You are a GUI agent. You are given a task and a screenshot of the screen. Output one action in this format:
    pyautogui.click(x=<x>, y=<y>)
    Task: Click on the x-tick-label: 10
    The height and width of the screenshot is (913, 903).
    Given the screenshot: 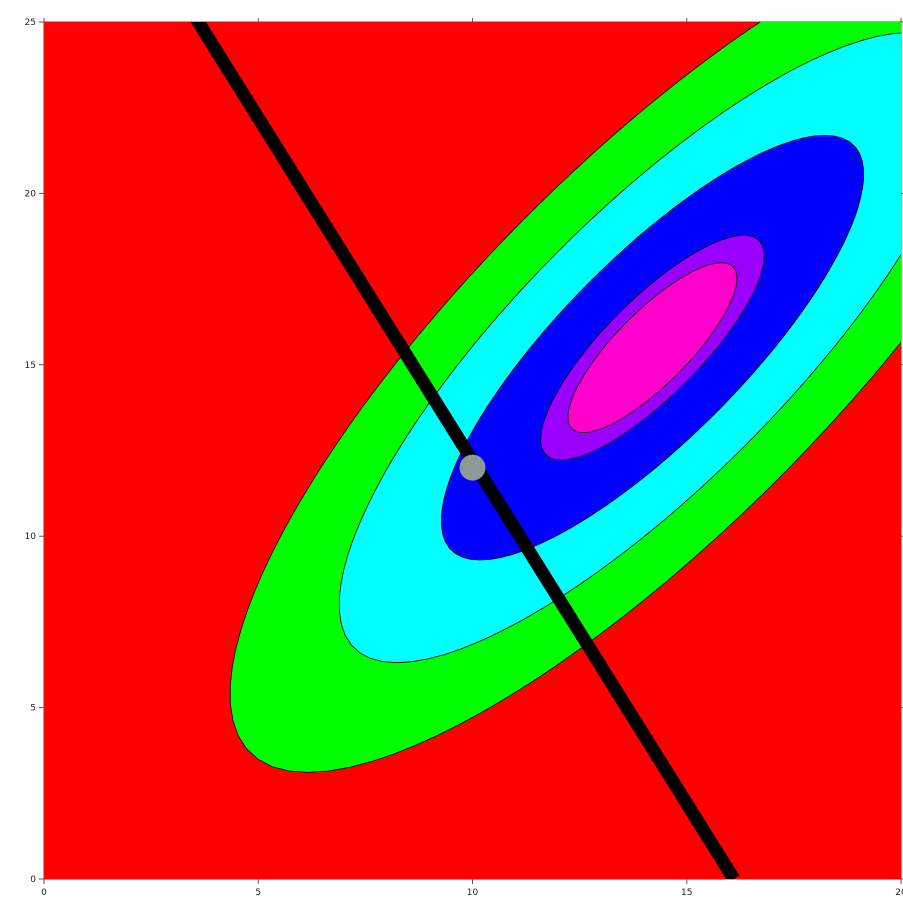 What is the action you would take?
    pyautogui.click(x=473, y=893)
    